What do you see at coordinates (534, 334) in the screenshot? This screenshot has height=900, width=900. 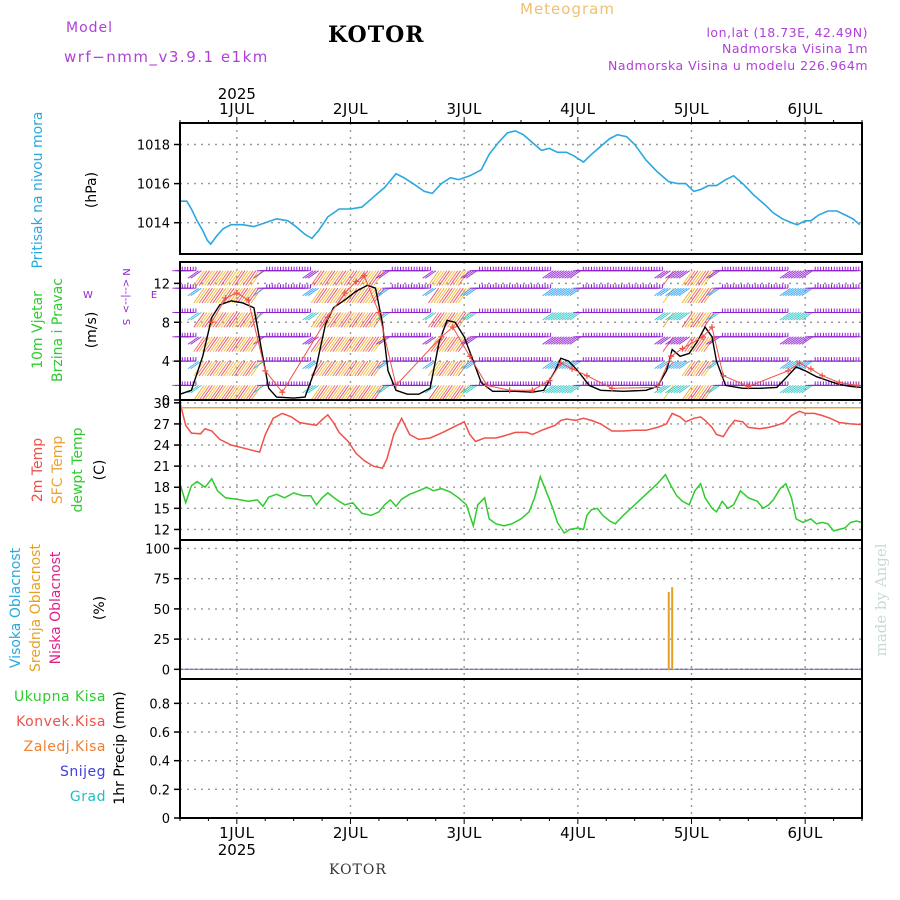 I see `wind-gust-line` at bounding box center [534, 334].